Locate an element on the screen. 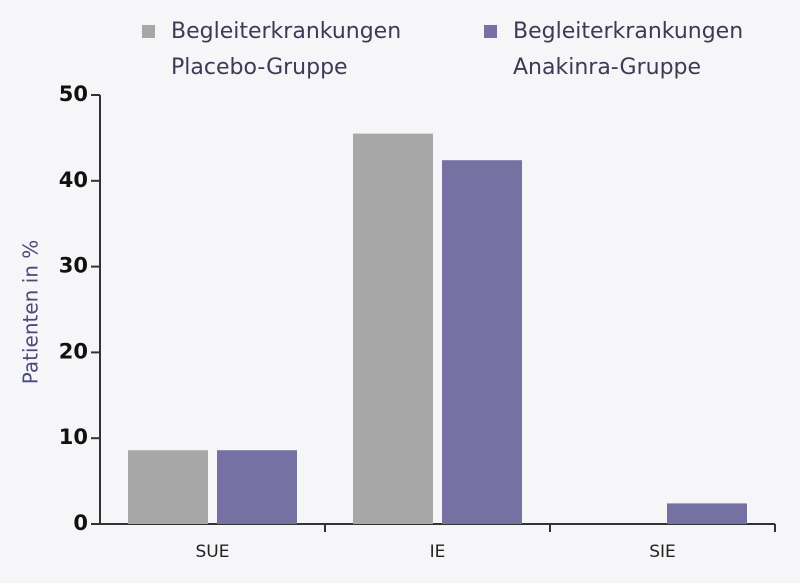  y-tick-label: 50 is located at coordinates (73, 94).